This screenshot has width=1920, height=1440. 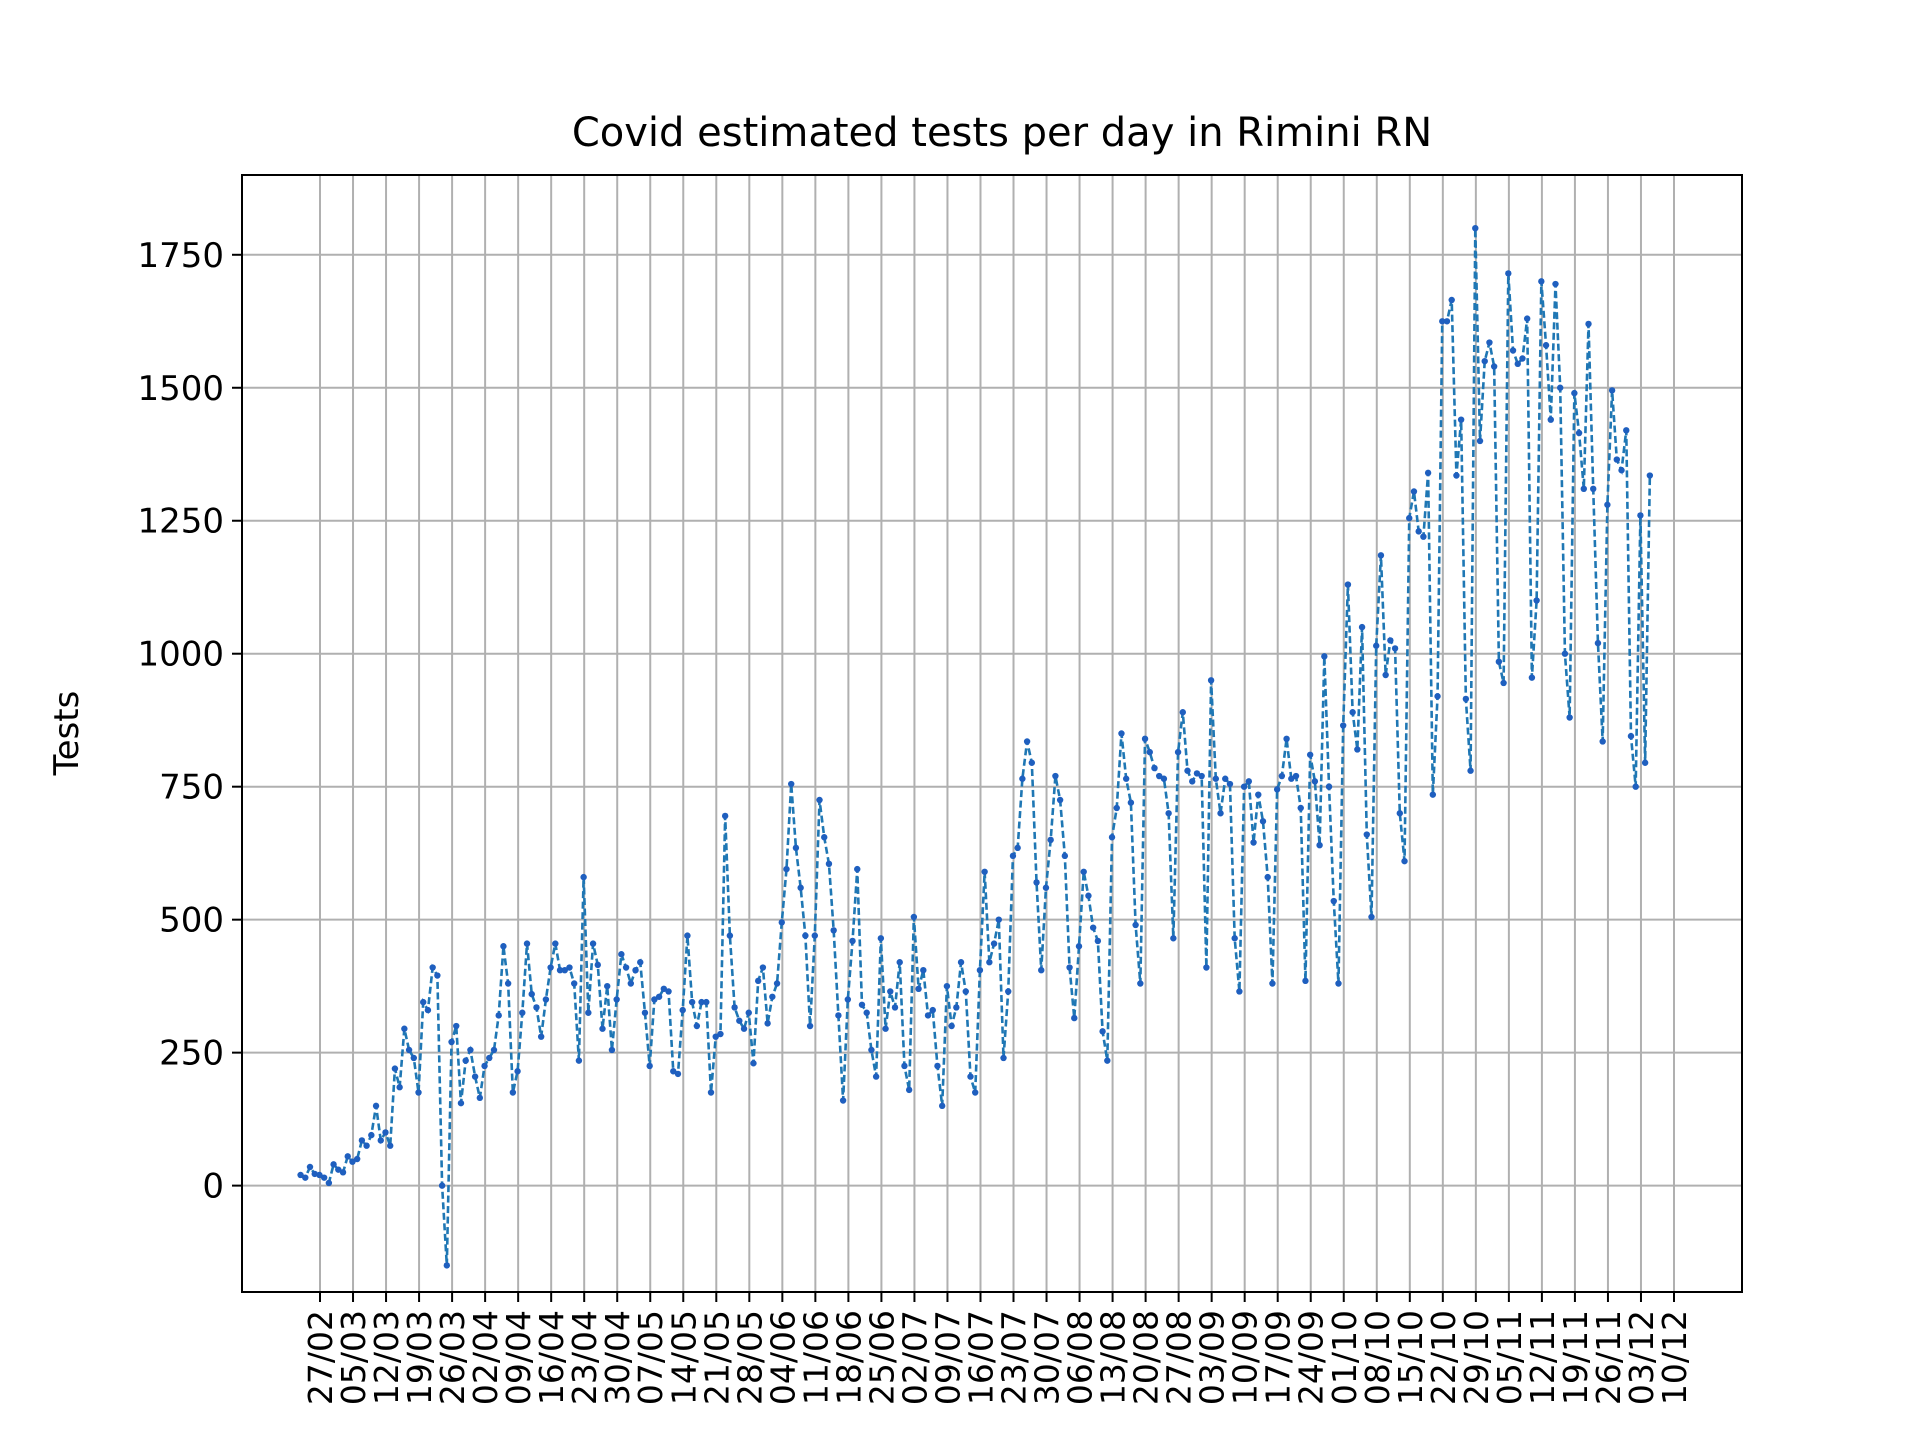 I want to click on x-tick-label: 16/04, so click(x=551, y=1357).